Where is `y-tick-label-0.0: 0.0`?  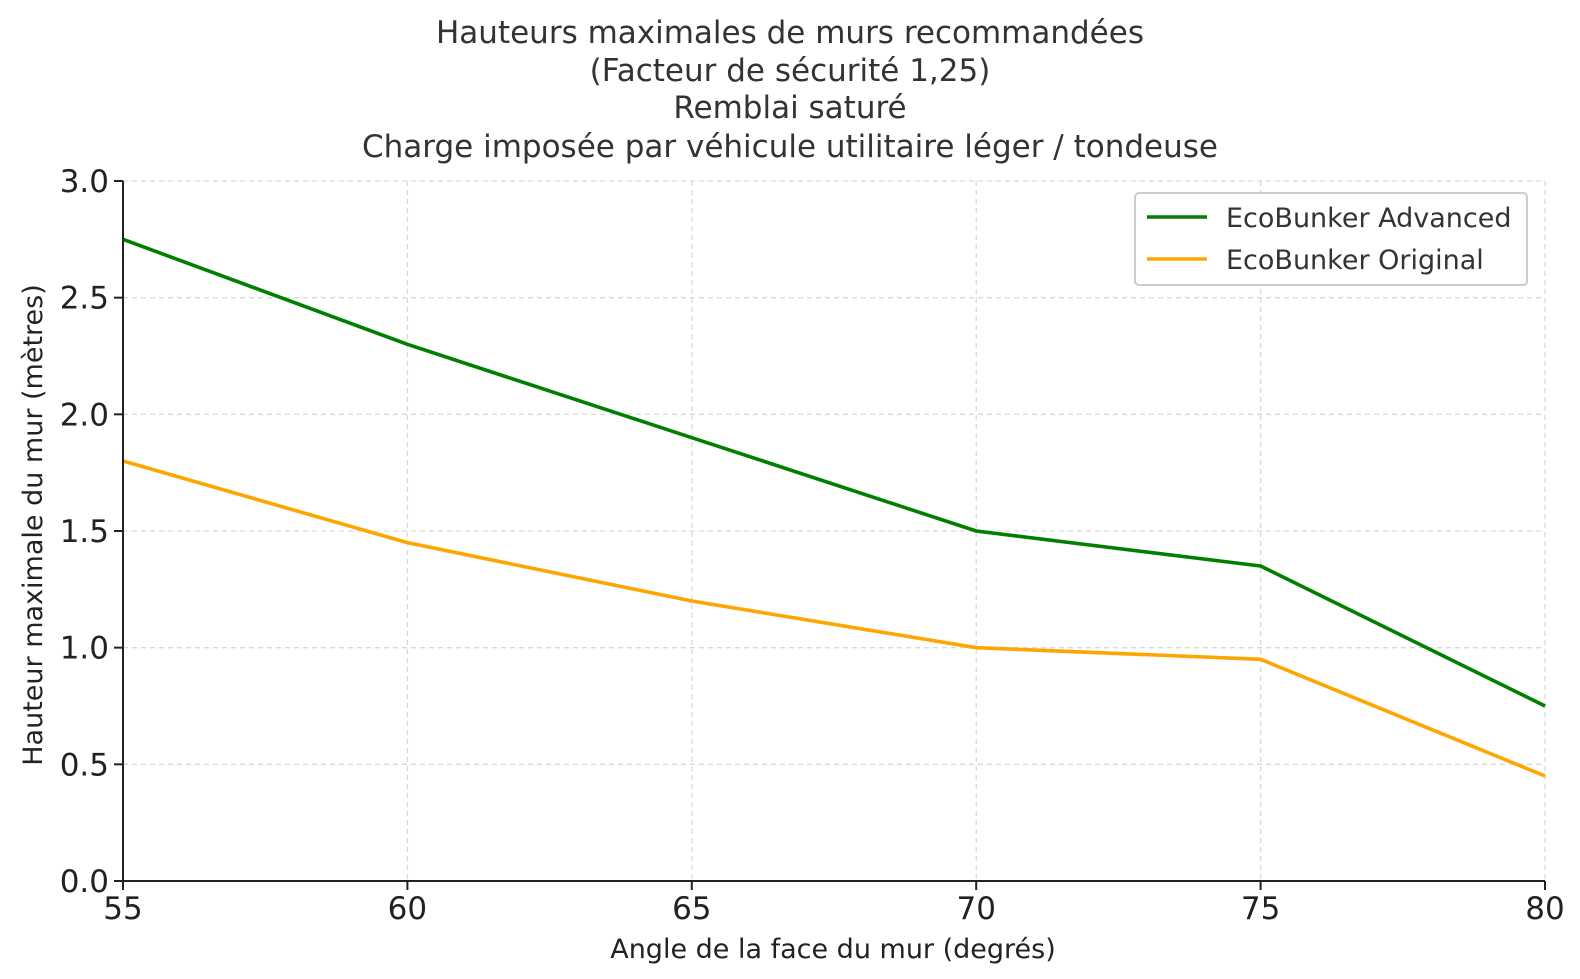
y-tick-label-0.0: 0.0 is located at coordinates (84, 882).